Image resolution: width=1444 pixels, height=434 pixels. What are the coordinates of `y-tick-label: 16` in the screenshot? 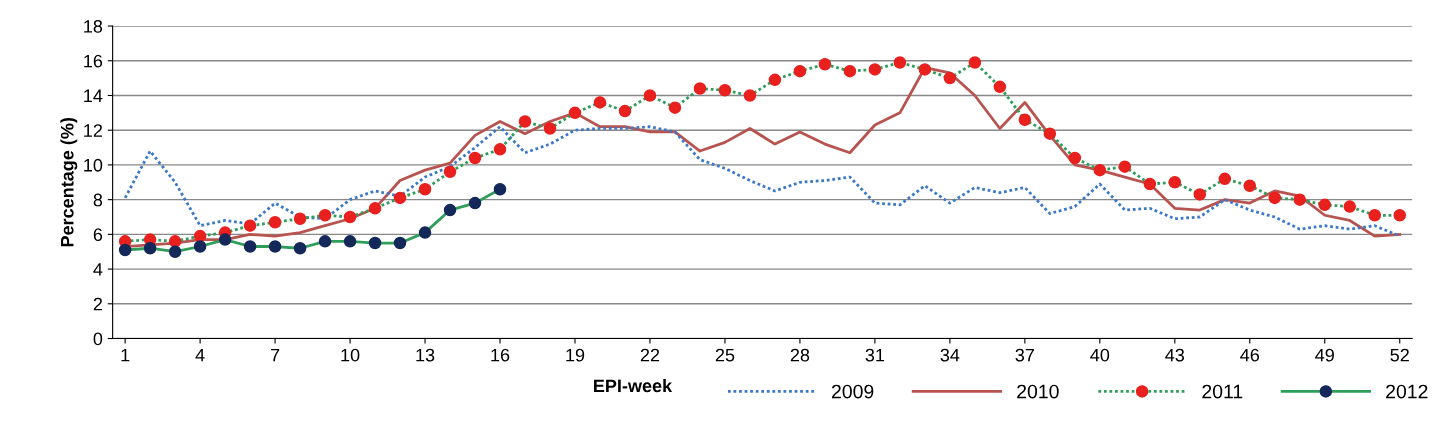 It's located at (93, 61).